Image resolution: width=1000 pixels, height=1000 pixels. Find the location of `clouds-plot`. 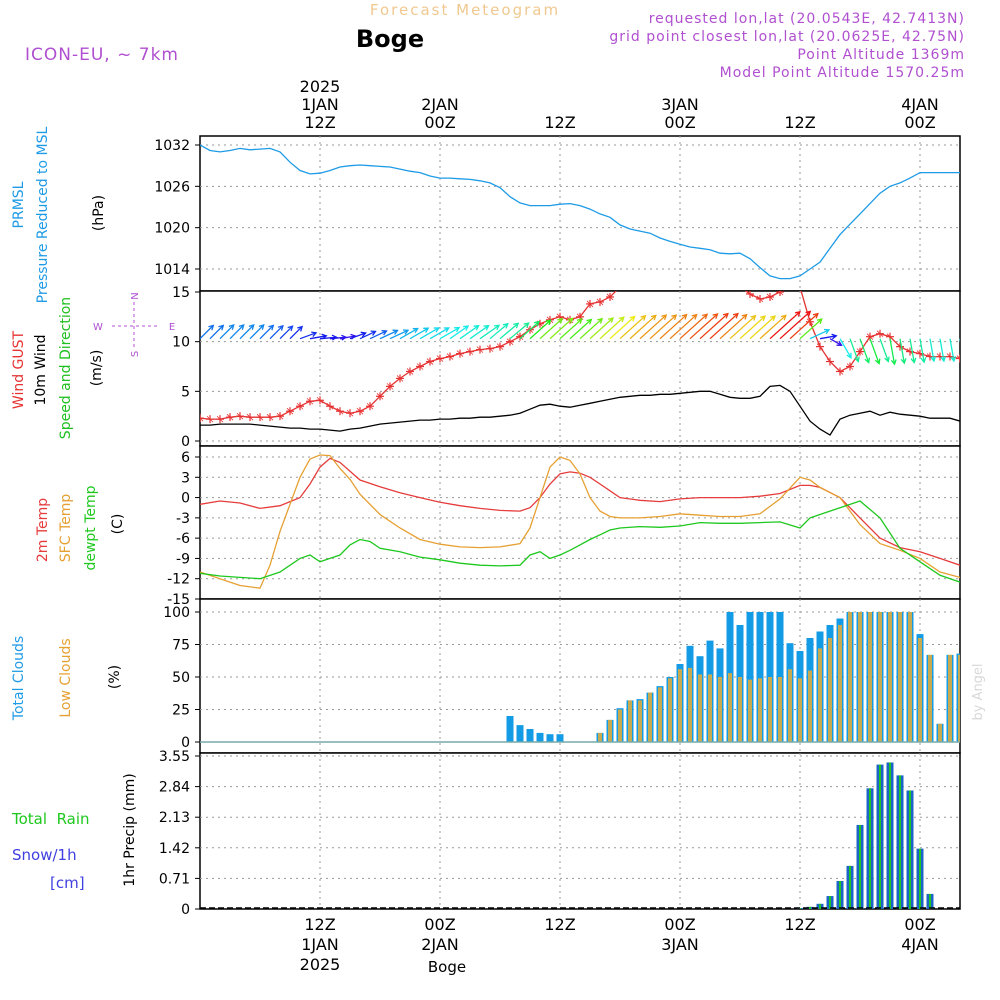

clouds-plot is located at coordinates (580, 677).